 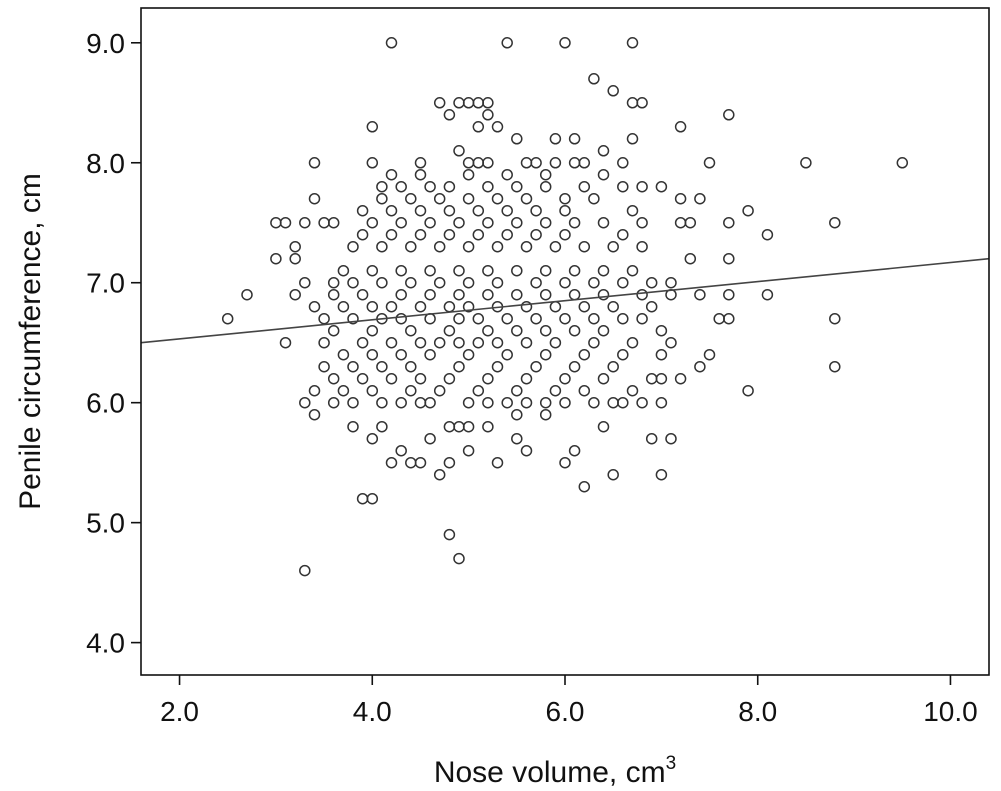 What do you see at coordinates (950, 711) in the screenshot?
I see `x-tick-label: 10.0` at bounding box center [950, 711].